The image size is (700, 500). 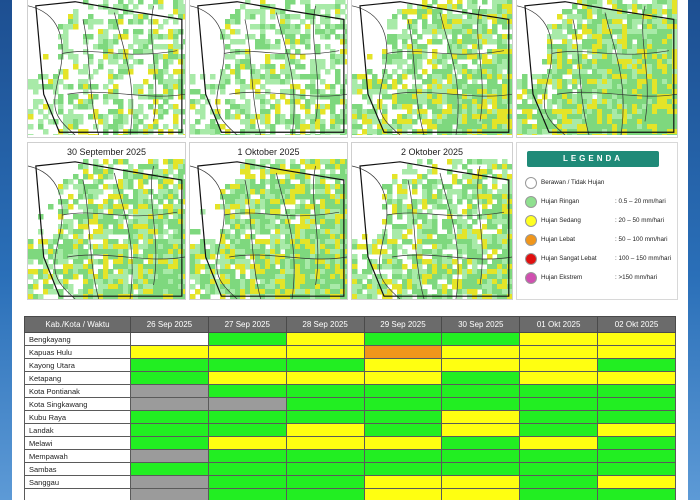 What do you see at coordinates (268, 229) in the screenshot?
I see `map-6-svg` at bounding box center [268, 229].